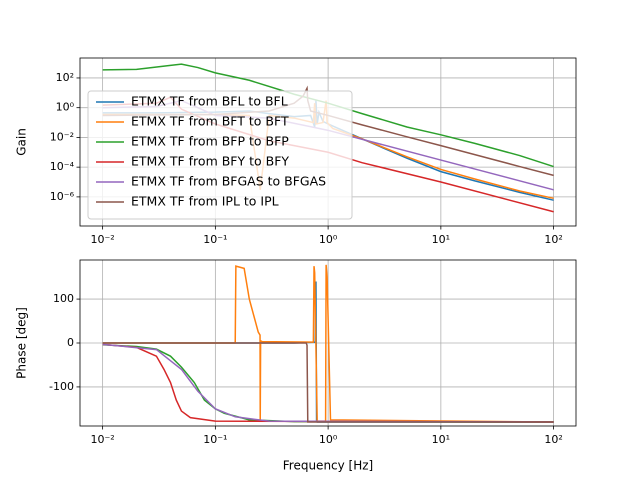 This screenshot has height=480, width=640. Describe the element at coordinates (62, 166) in the screenshot. I see `y-tick-label: 10⁻⁴` at that location.